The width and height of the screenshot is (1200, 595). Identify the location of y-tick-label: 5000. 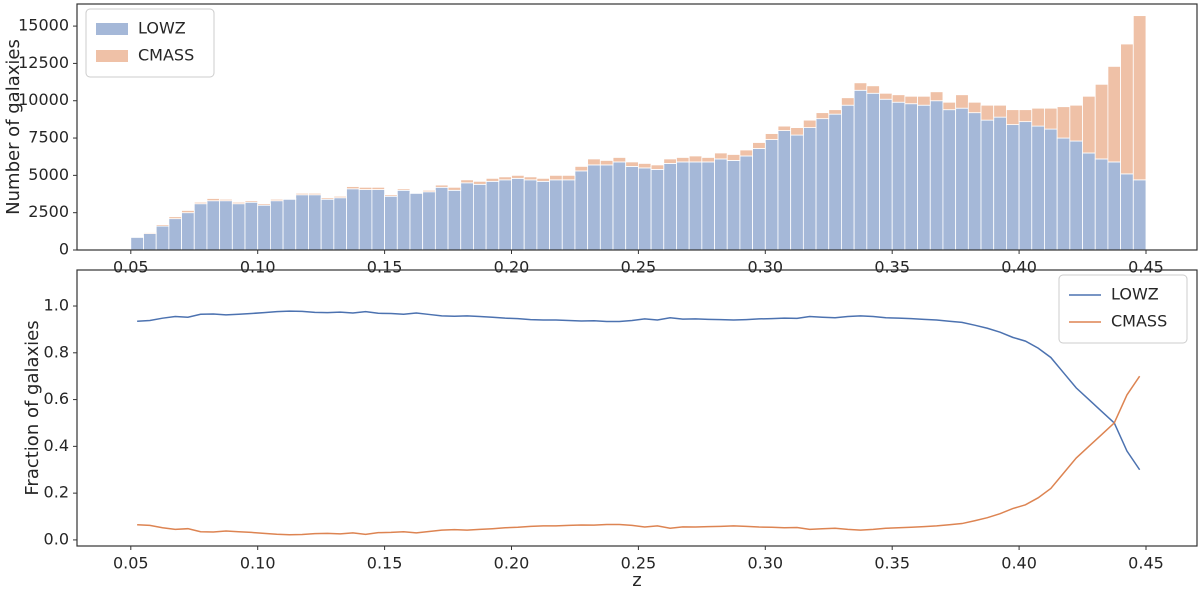
(48, 174).